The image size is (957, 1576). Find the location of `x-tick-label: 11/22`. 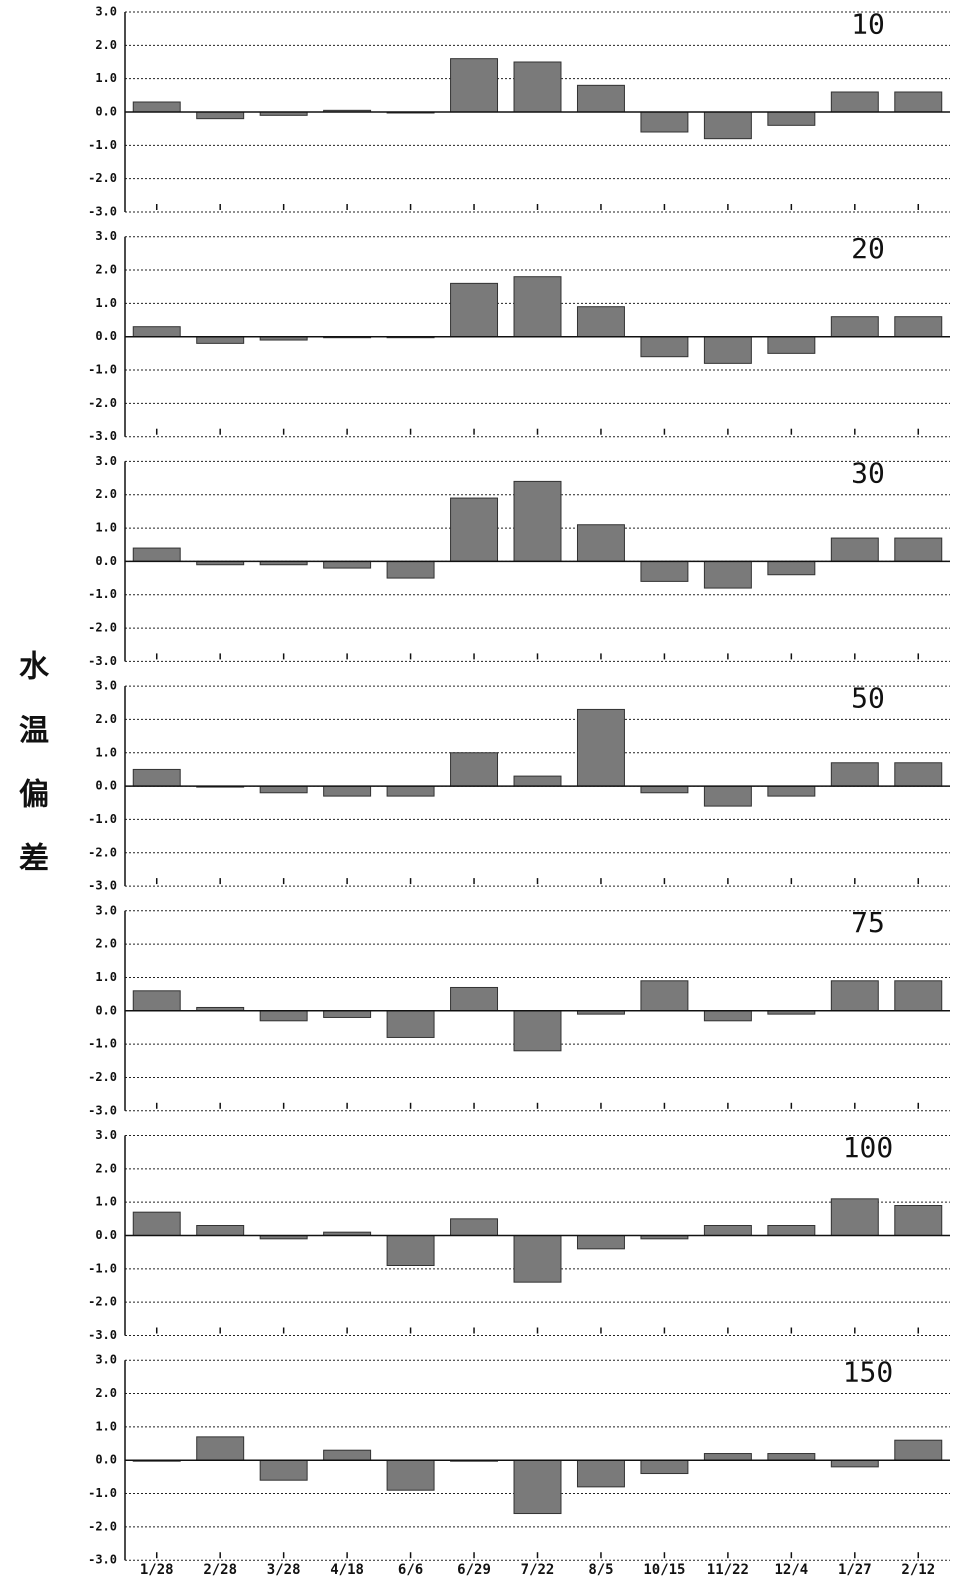

x-tick-label: 11/22 is located at coordinates (728, 1569).